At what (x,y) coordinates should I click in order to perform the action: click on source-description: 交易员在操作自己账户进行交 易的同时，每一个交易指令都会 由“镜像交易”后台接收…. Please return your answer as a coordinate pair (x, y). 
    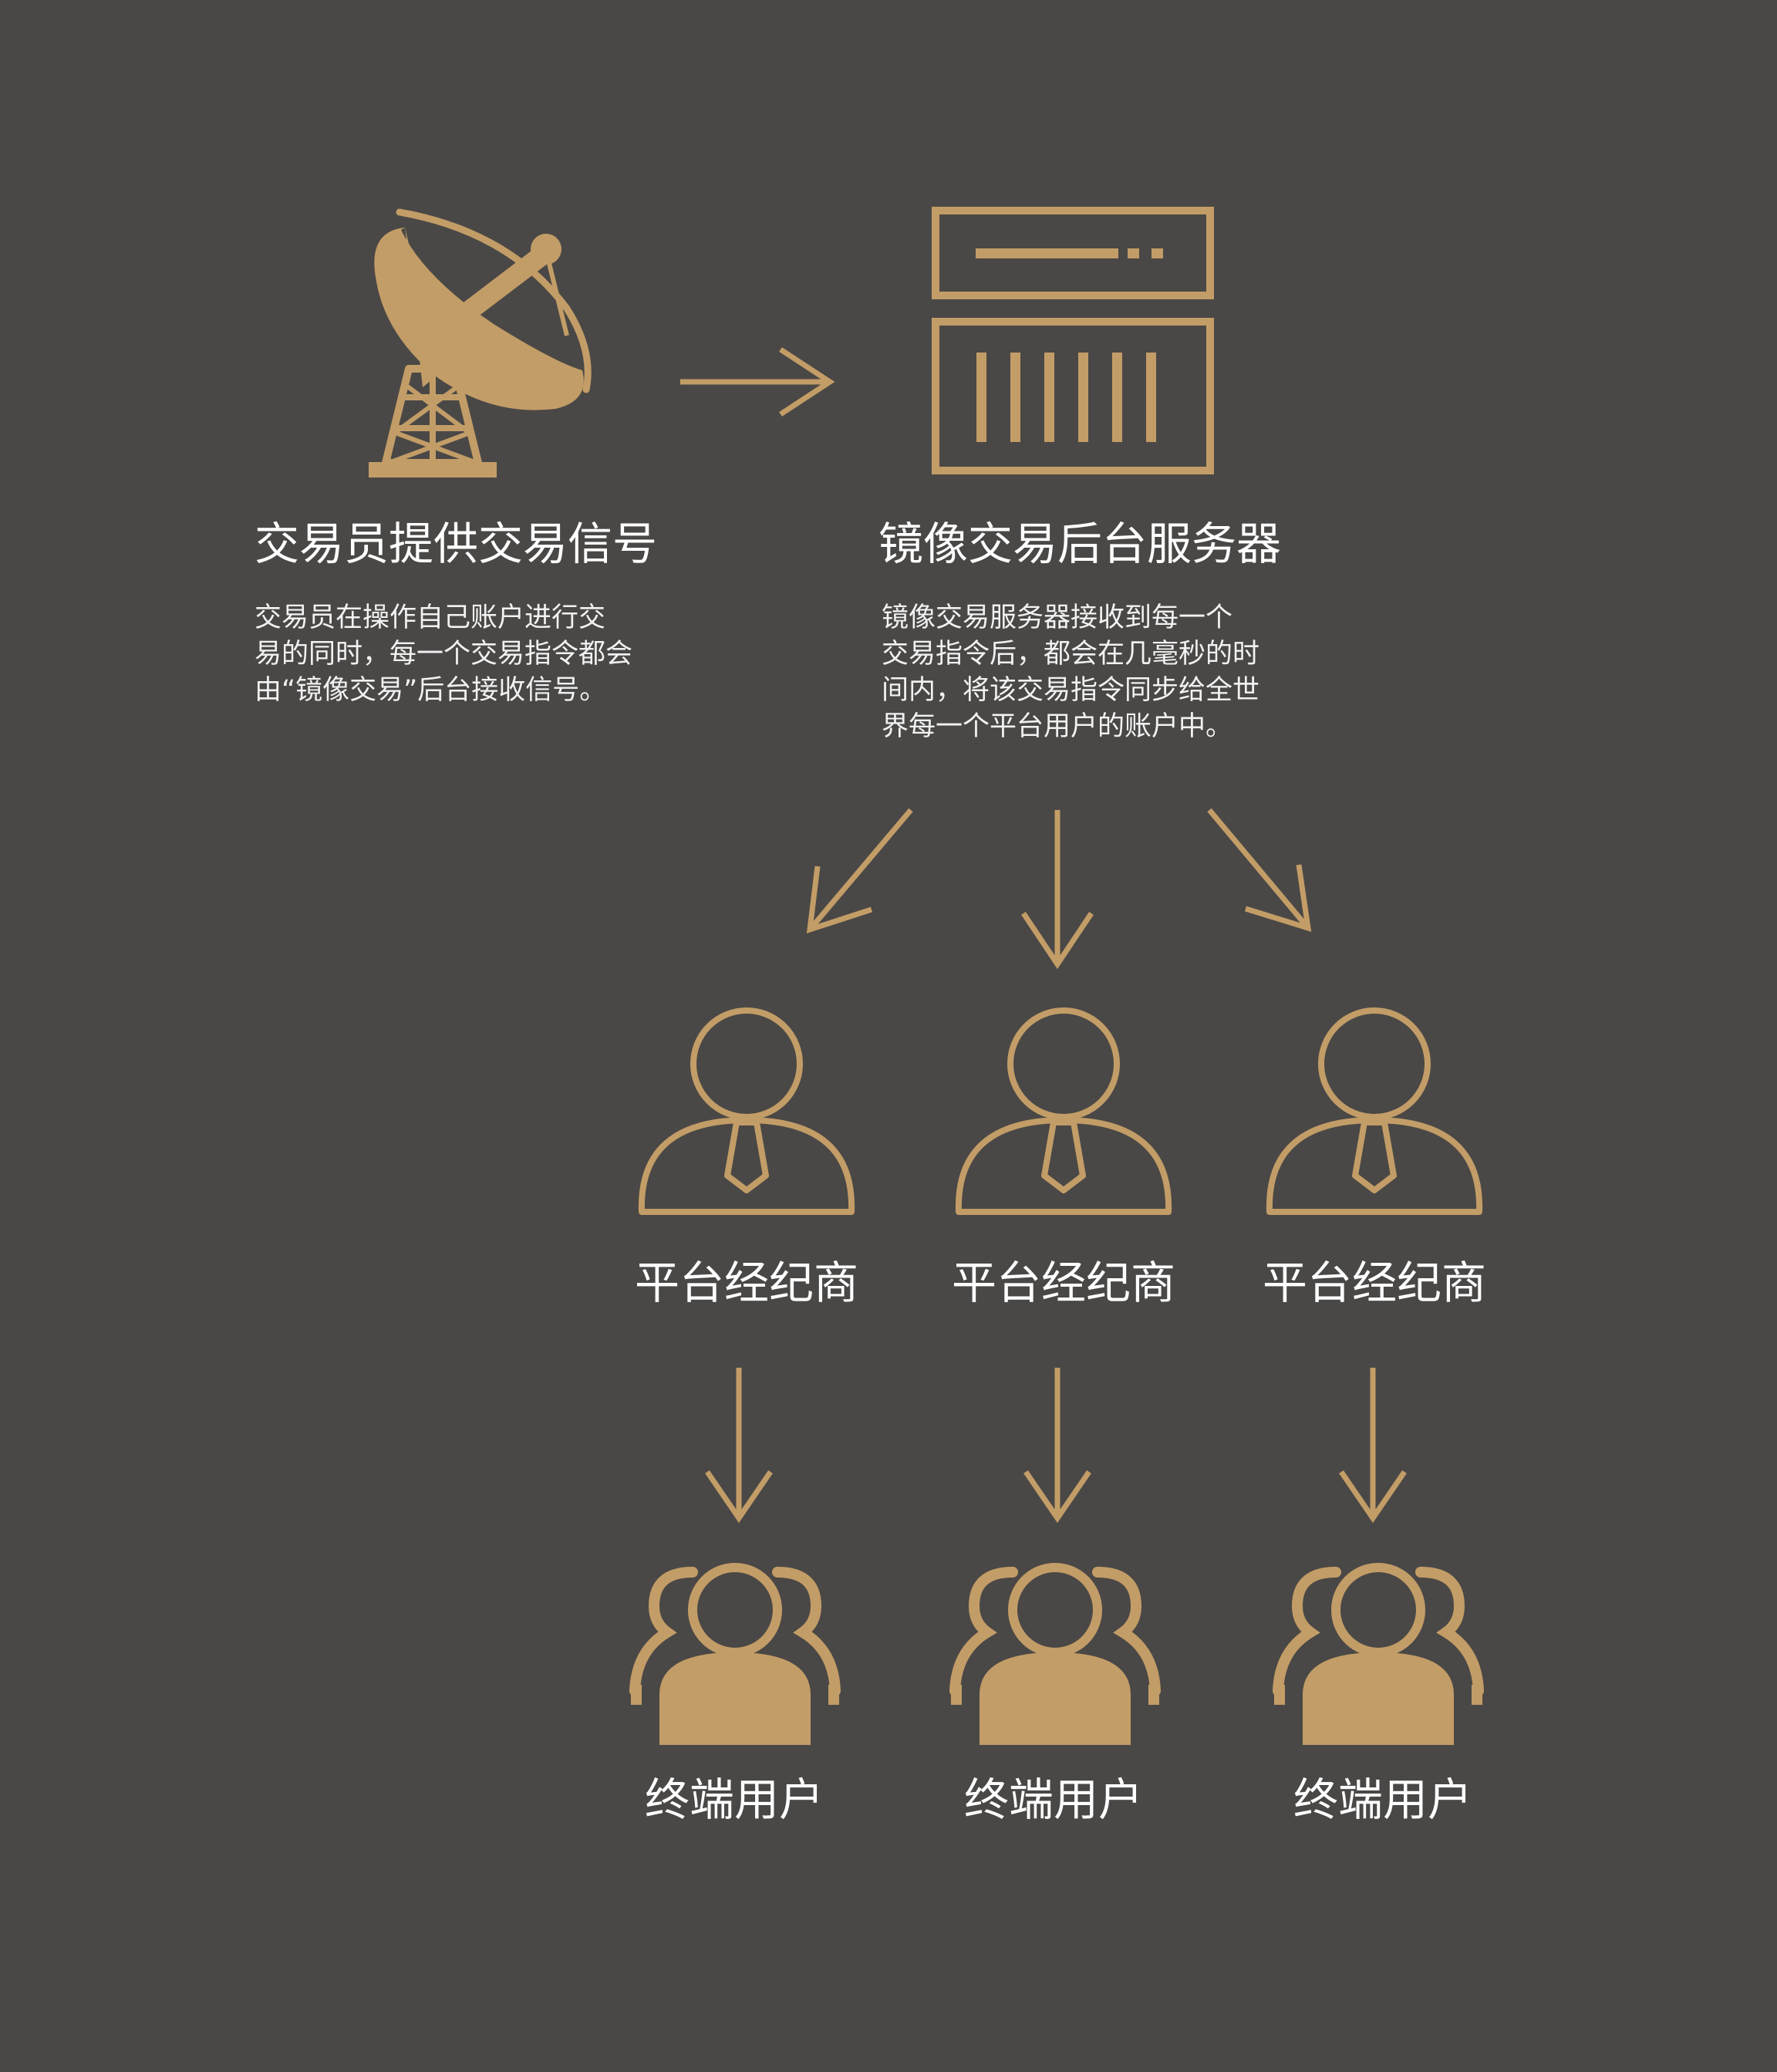
    Looking at the image, I should click on (443, 654).